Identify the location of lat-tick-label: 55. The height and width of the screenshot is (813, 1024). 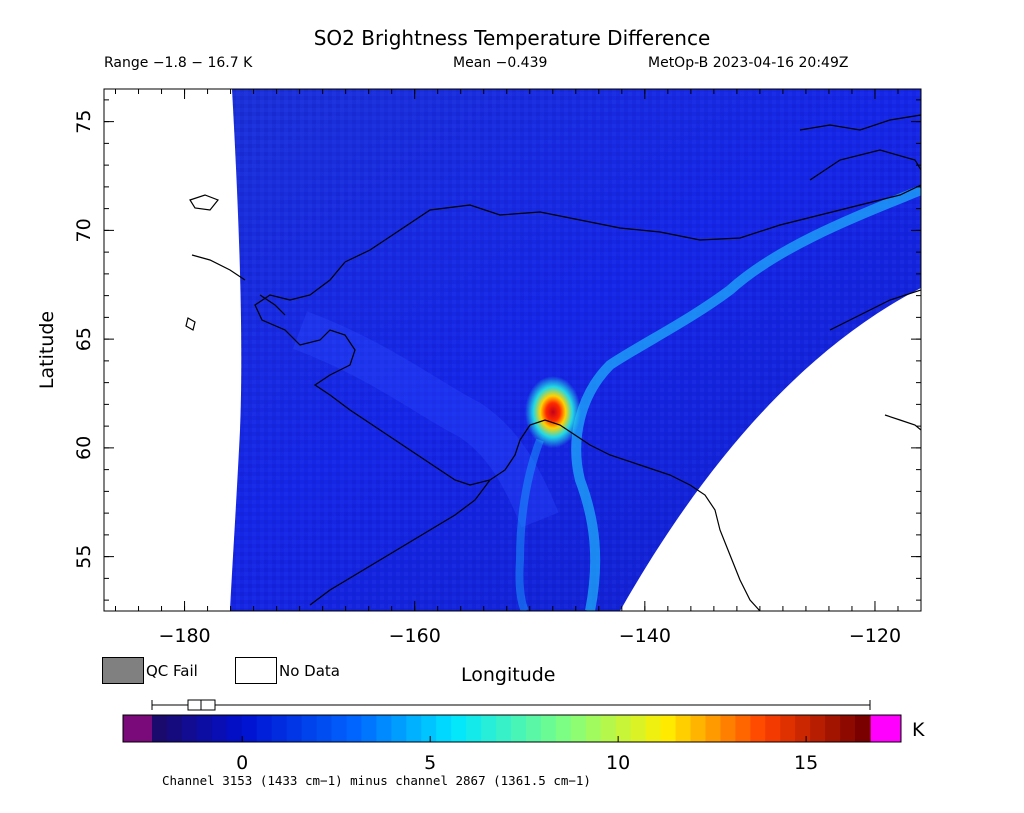
(84, 557).